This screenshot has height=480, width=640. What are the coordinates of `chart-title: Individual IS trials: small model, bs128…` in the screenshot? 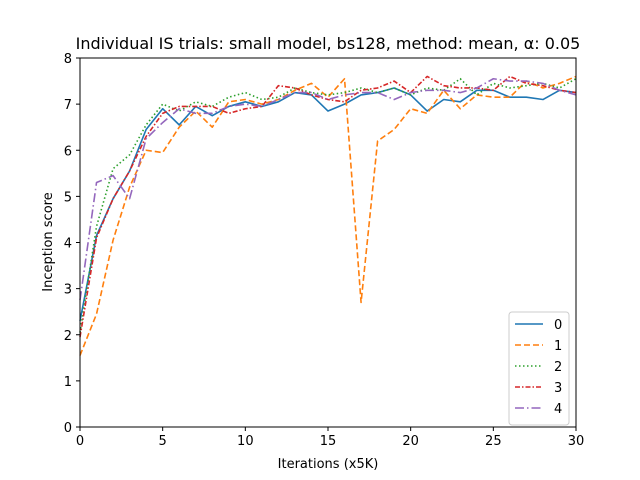 It's located at (328, 43).